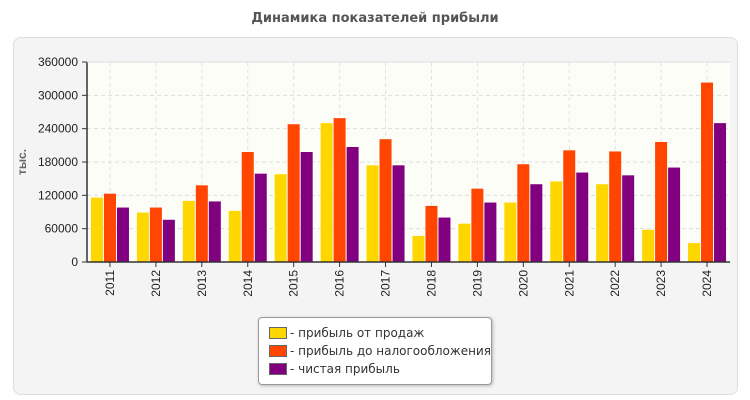 Image resolution: width=750 pixels, height=400 pixels. I want to click on legend-item-sales: - прибыль от продаж, so click(380, 333).